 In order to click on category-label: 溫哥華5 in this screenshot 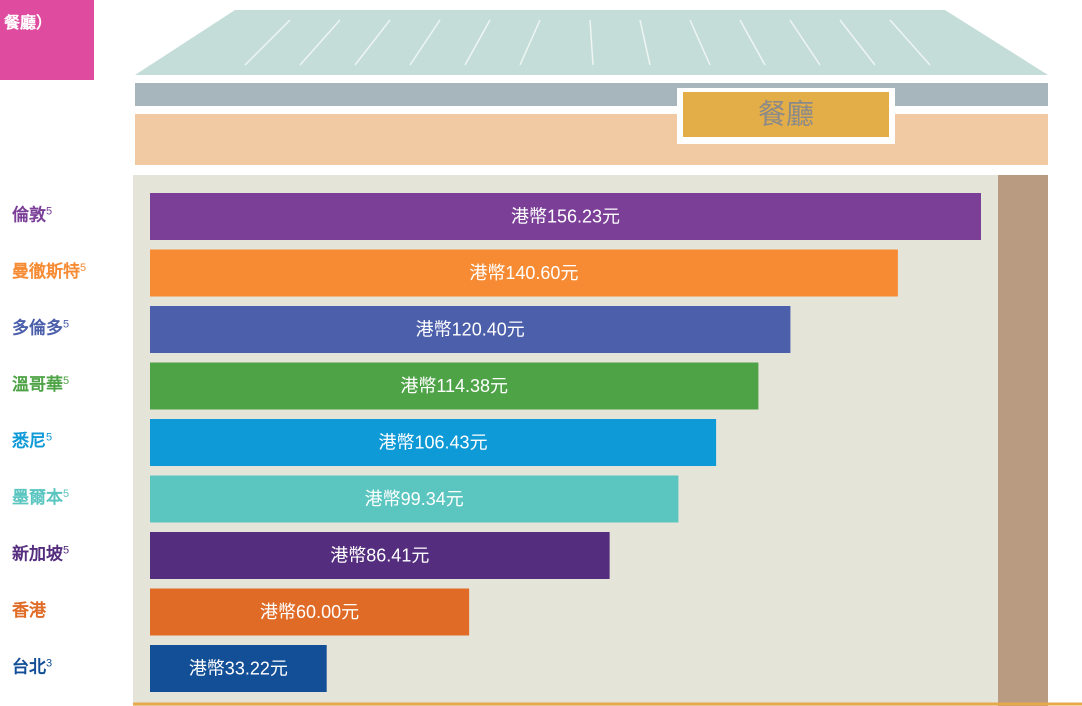, I will do `click(40, 384)`.